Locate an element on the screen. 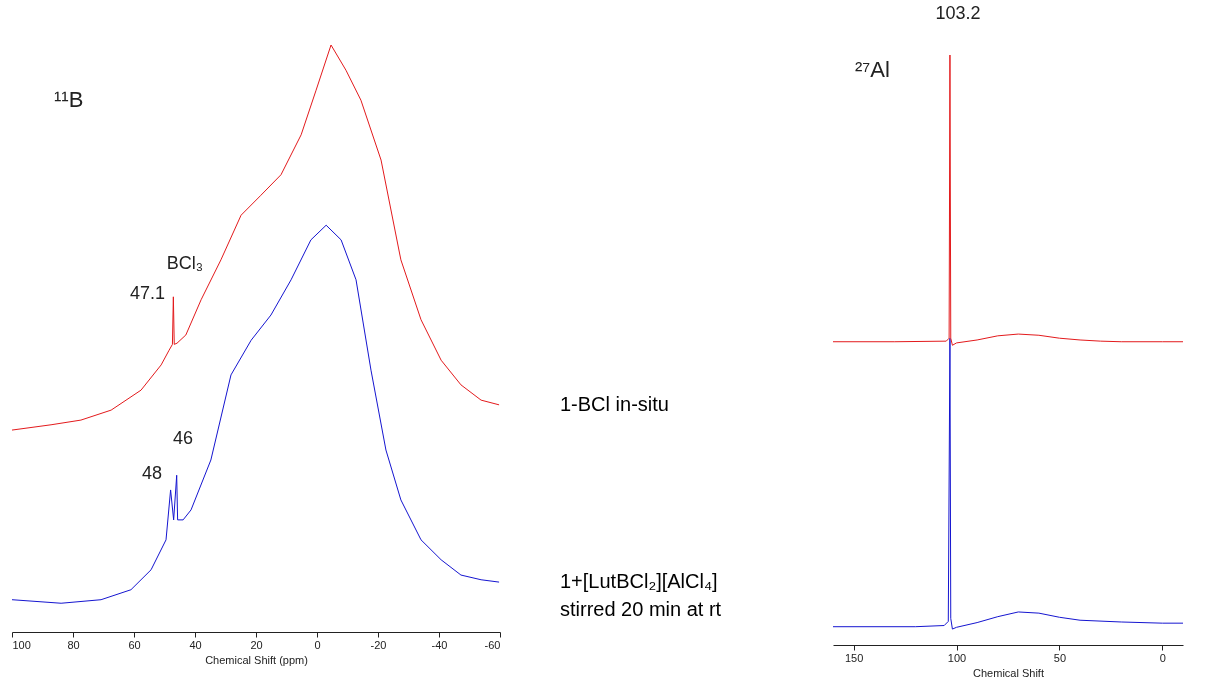 The height and width of the screenshot is (688, 1213). x-tick-label: 50 is located at coordinates (1060, 657).